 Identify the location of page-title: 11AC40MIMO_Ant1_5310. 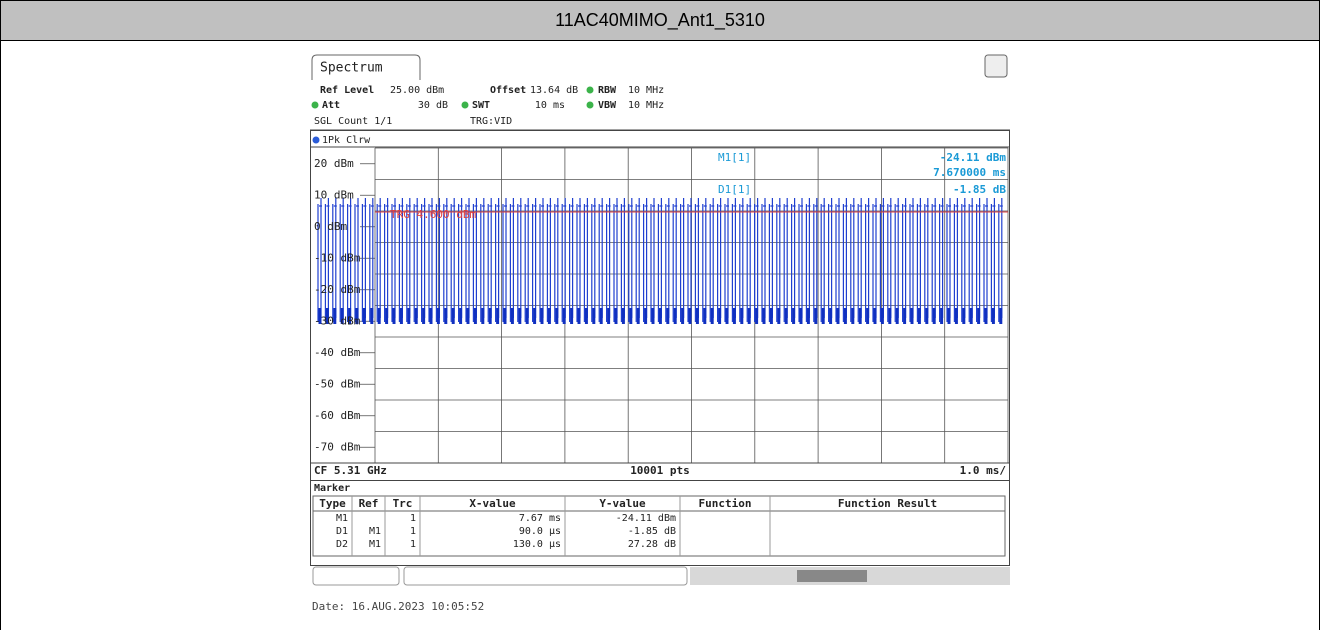
(660, 20).